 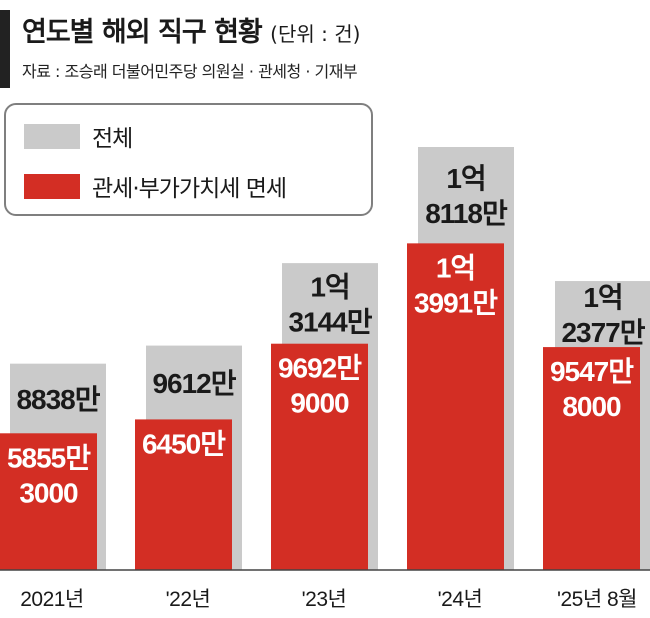 What do you see at coordinates (597, 599) in the screenshot?
I see `x-tick-label-4: '25년 8월` at bounding box center [597, 599].